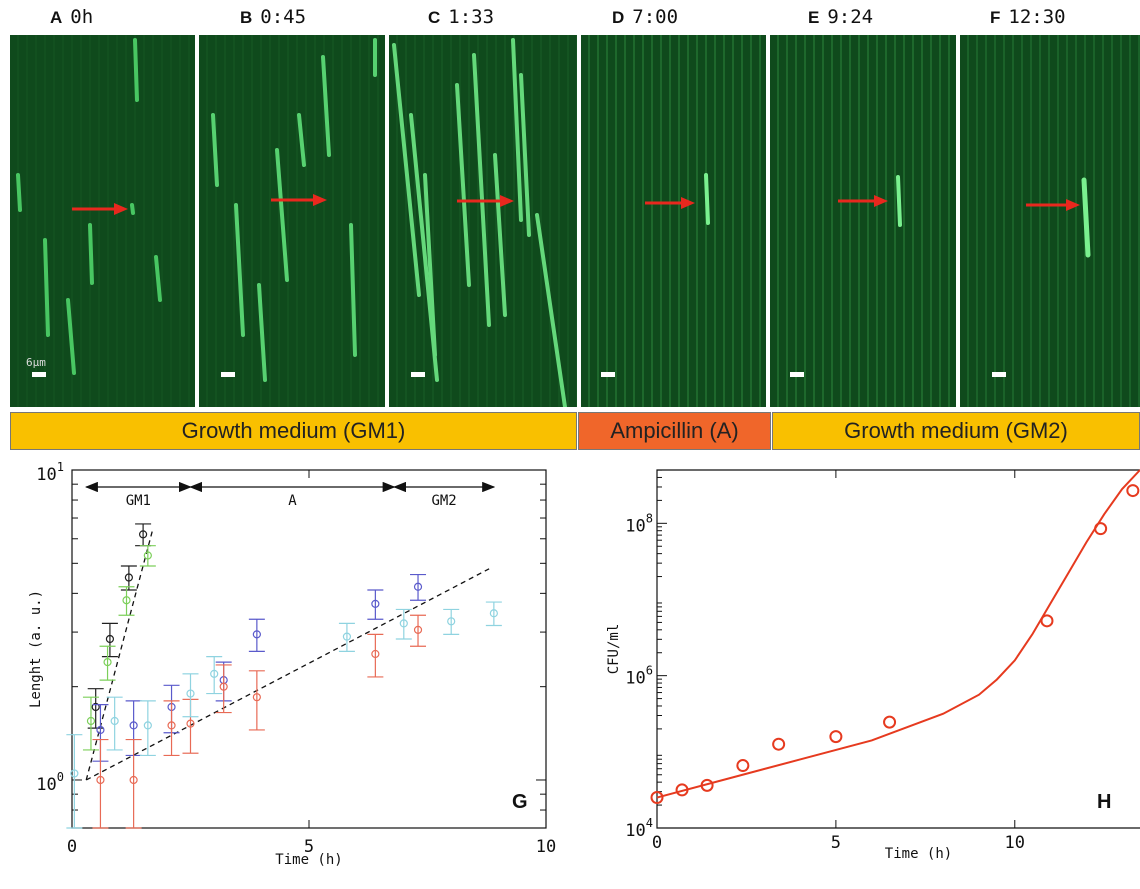 This screenshot has width=1140, height=889. Describe the element at coordinates (294, 210) in the screenshot. I see `micrograph-b-filaments` at that location.